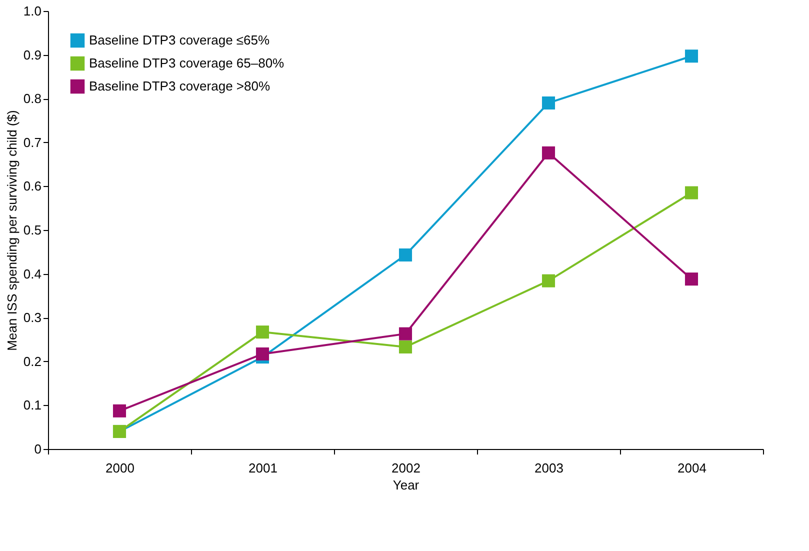  I want to click on y-tick-label: 0.4, so click(32, 274).